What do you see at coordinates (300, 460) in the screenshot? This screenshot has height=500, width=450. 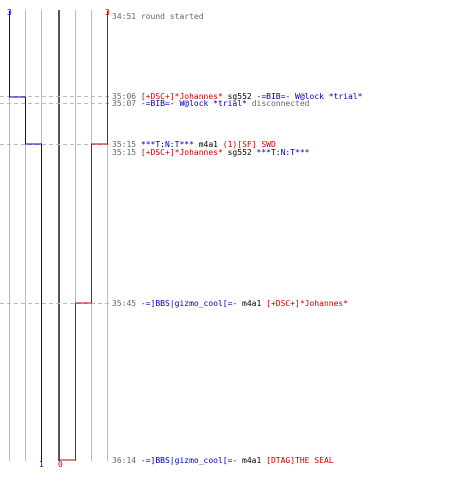 I see `event-text: [DTAG]THE SEAL` at bounding box center [300, 460].